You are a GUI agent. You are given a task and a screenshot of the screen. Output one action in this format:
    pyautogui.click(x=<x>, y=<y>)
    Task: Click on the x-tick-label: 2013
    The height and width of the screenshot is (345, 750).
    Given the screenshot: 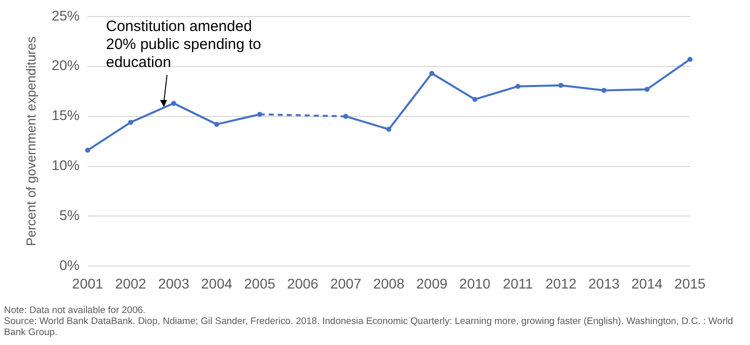 What is the action you would take?
    pyautogui.click(x=604, y=283)
    